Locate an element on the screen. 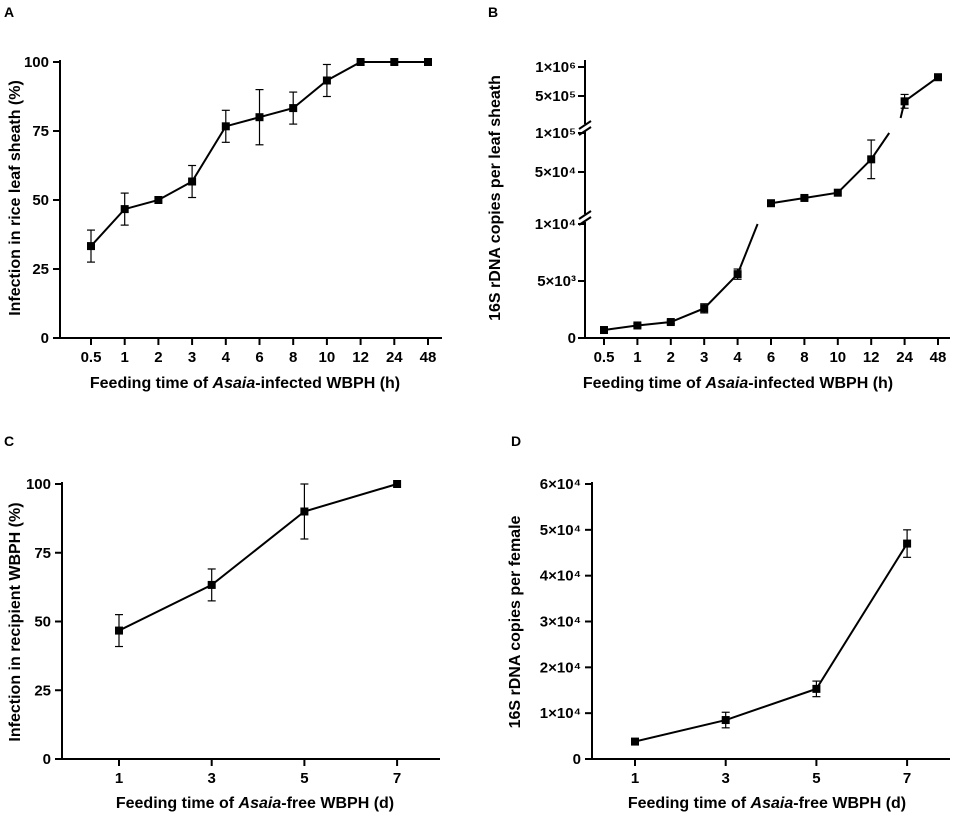 The width and height of the screenshot is (957, 813). x-tick-label-a: 0.5 is located at coordinates (91, 357).